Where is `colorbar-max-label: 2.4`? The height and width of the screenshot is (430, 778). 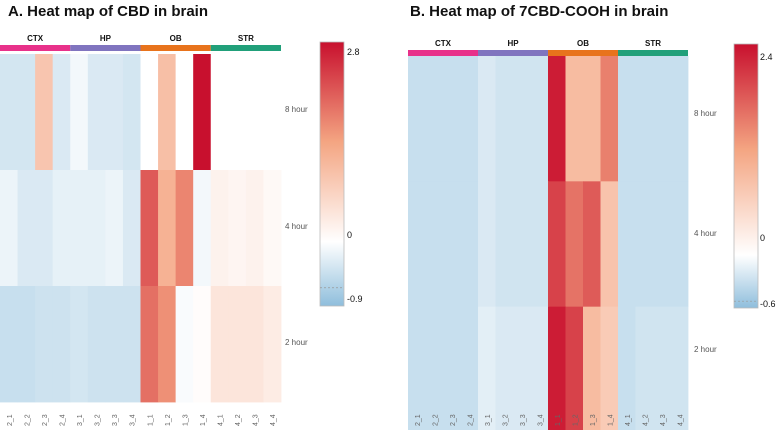 colorbar-max-label: 2.4 is located at coordinates (766, 57).